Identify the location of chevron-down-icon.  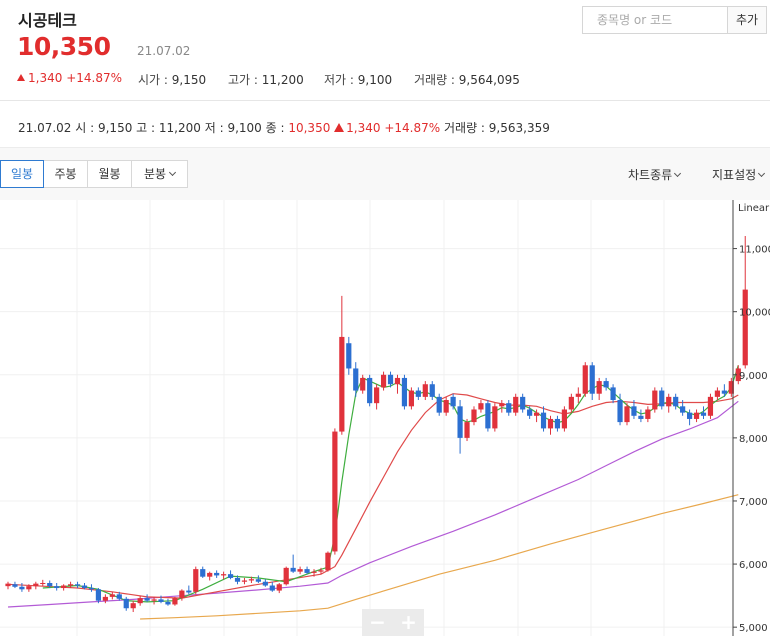
(173, 172).